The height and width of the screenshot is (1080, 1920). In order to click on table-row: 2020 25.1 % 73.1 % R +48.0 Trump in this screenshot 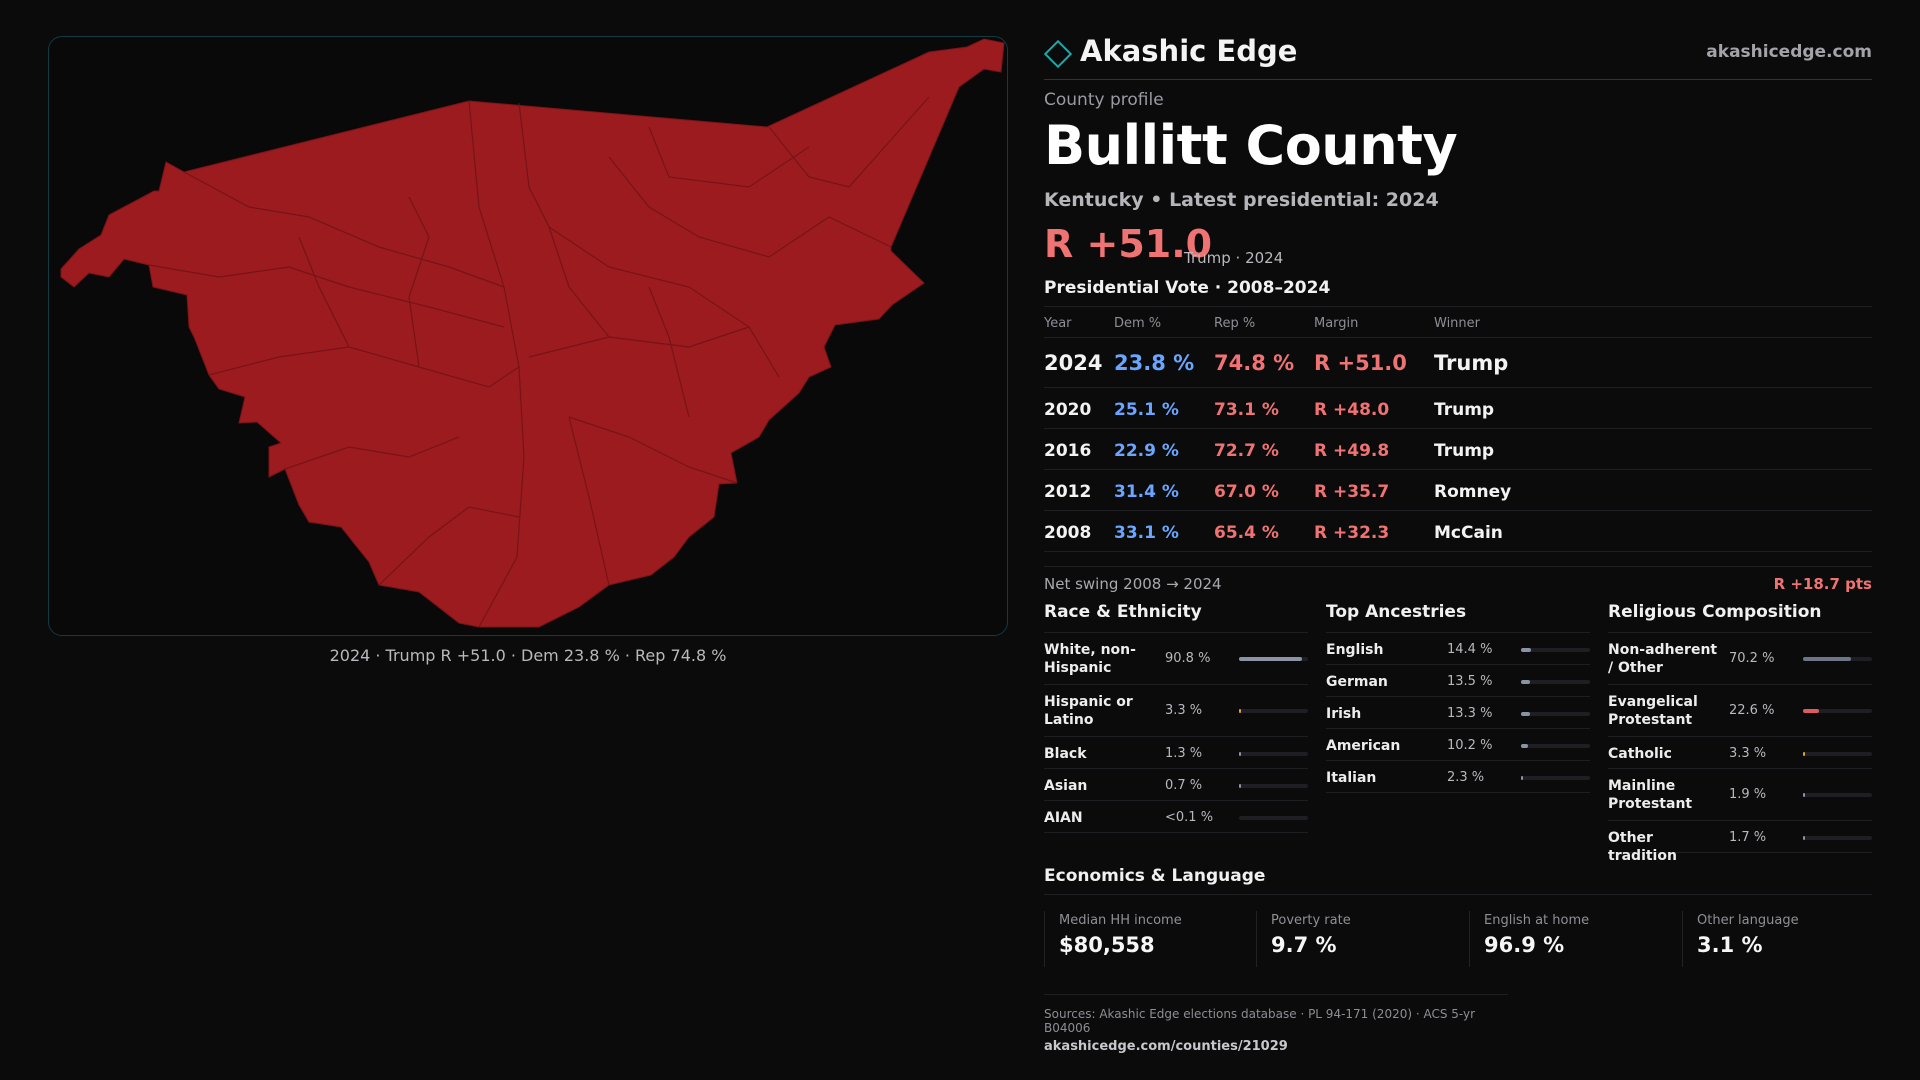, I will do `click(1458, 408)`.